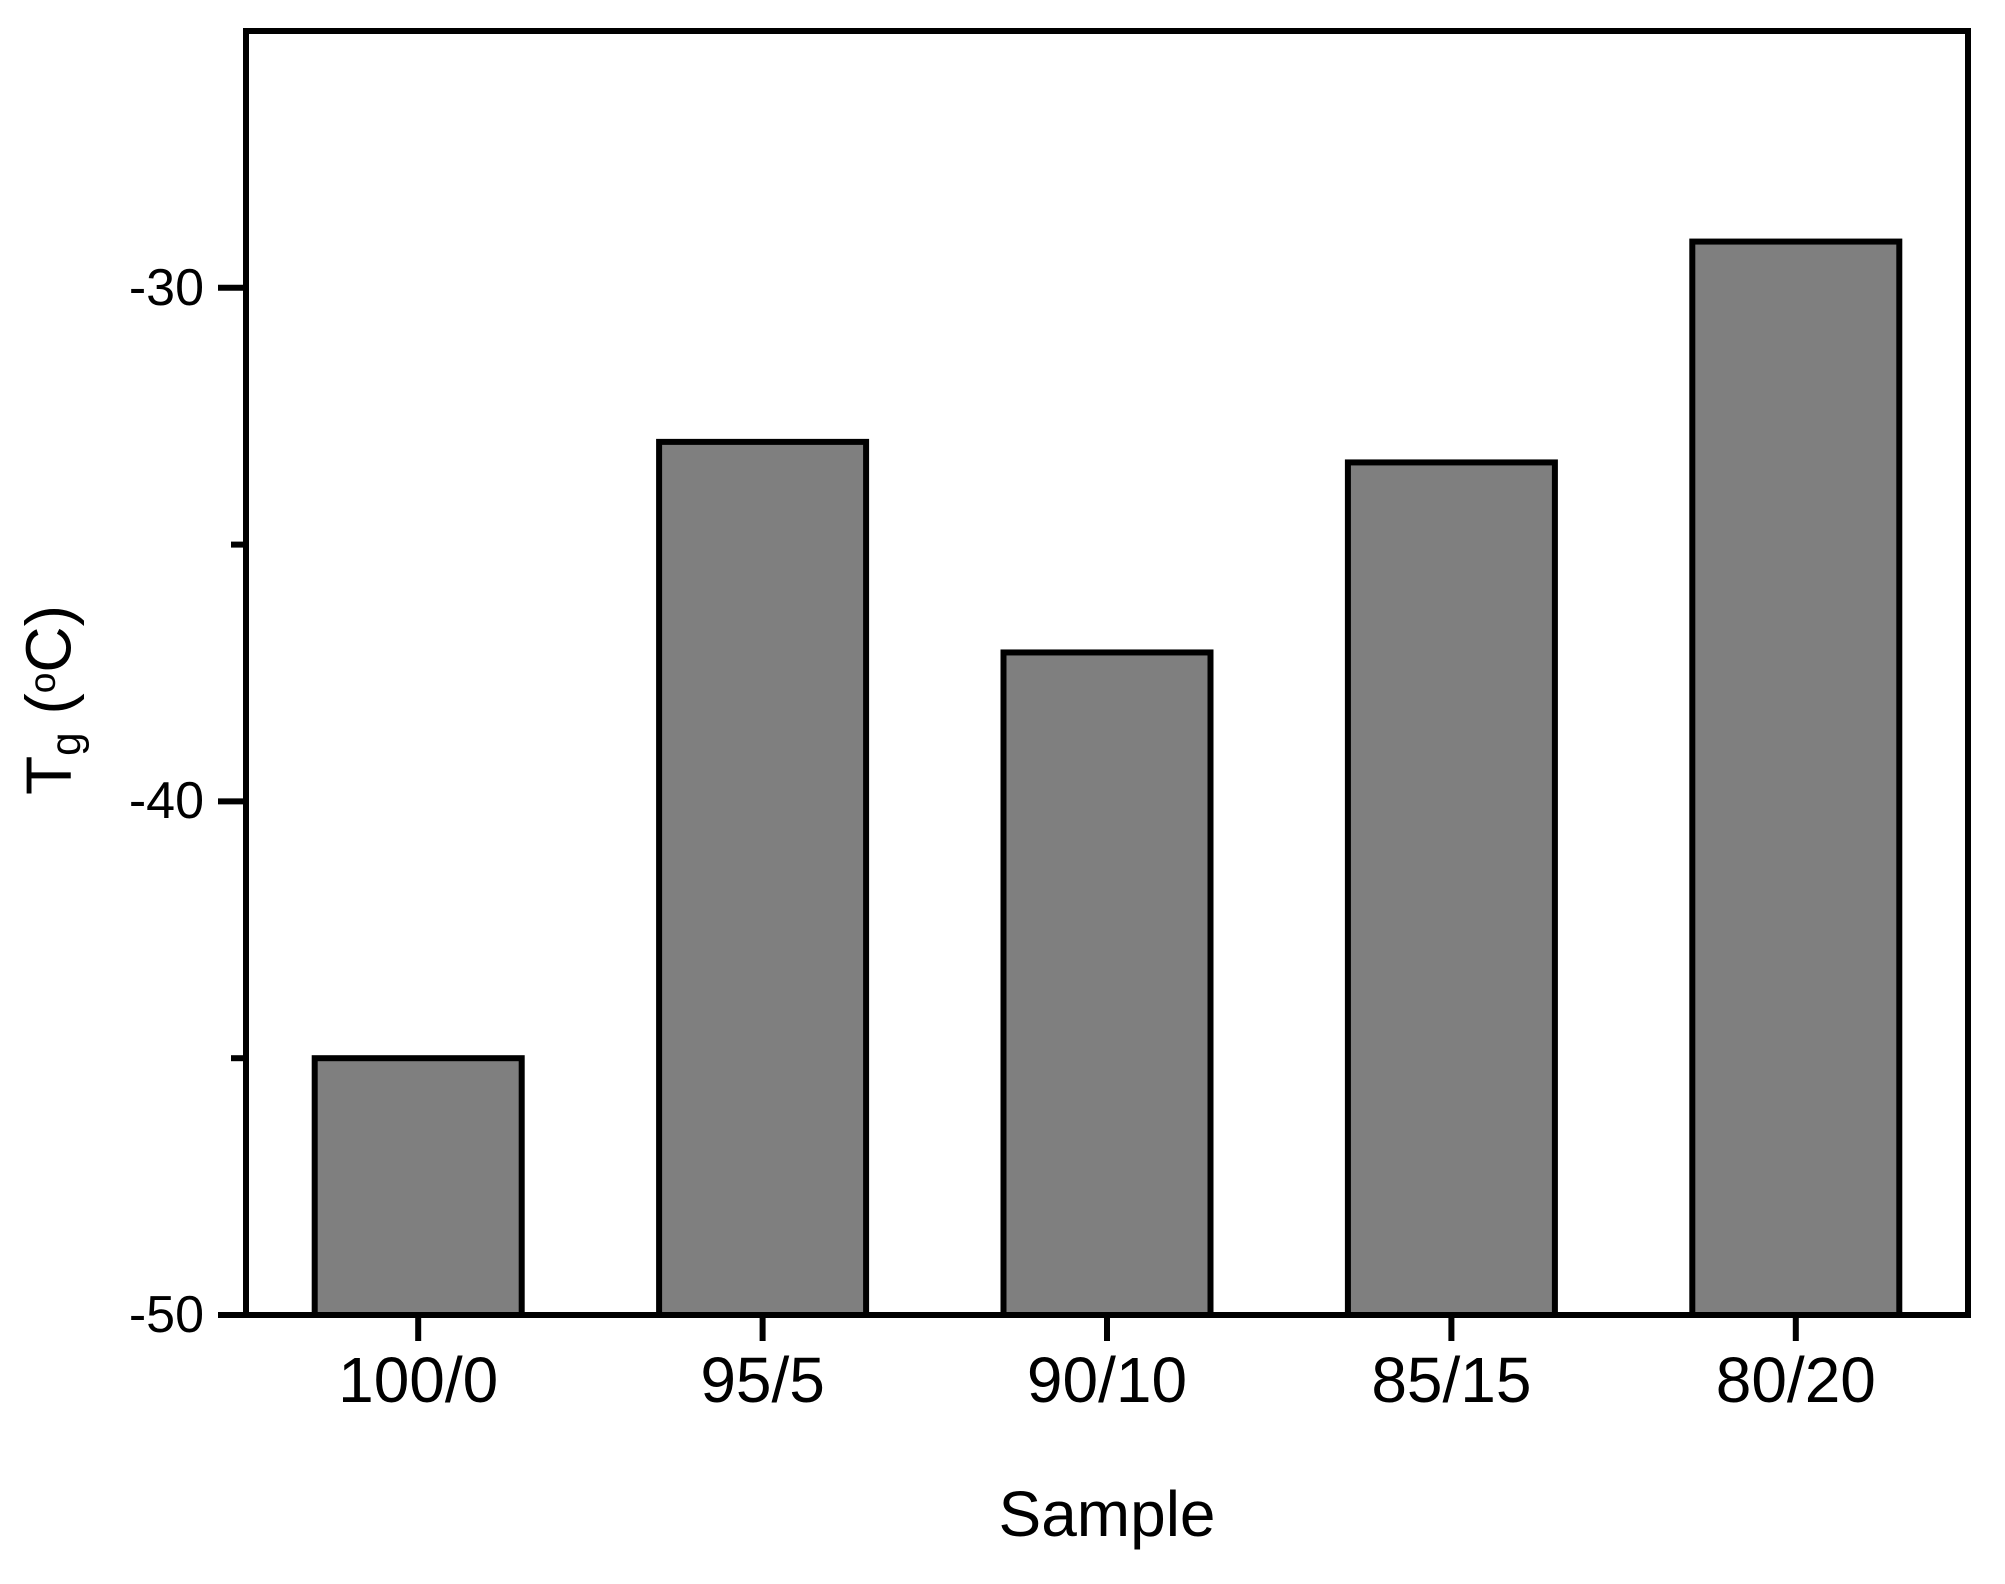 This screenshot has height=1584, width=2005. What do you see at coordinates (763, 878) in the screenshot?
I see `bar-95/5` at bounding box center [763, 878].